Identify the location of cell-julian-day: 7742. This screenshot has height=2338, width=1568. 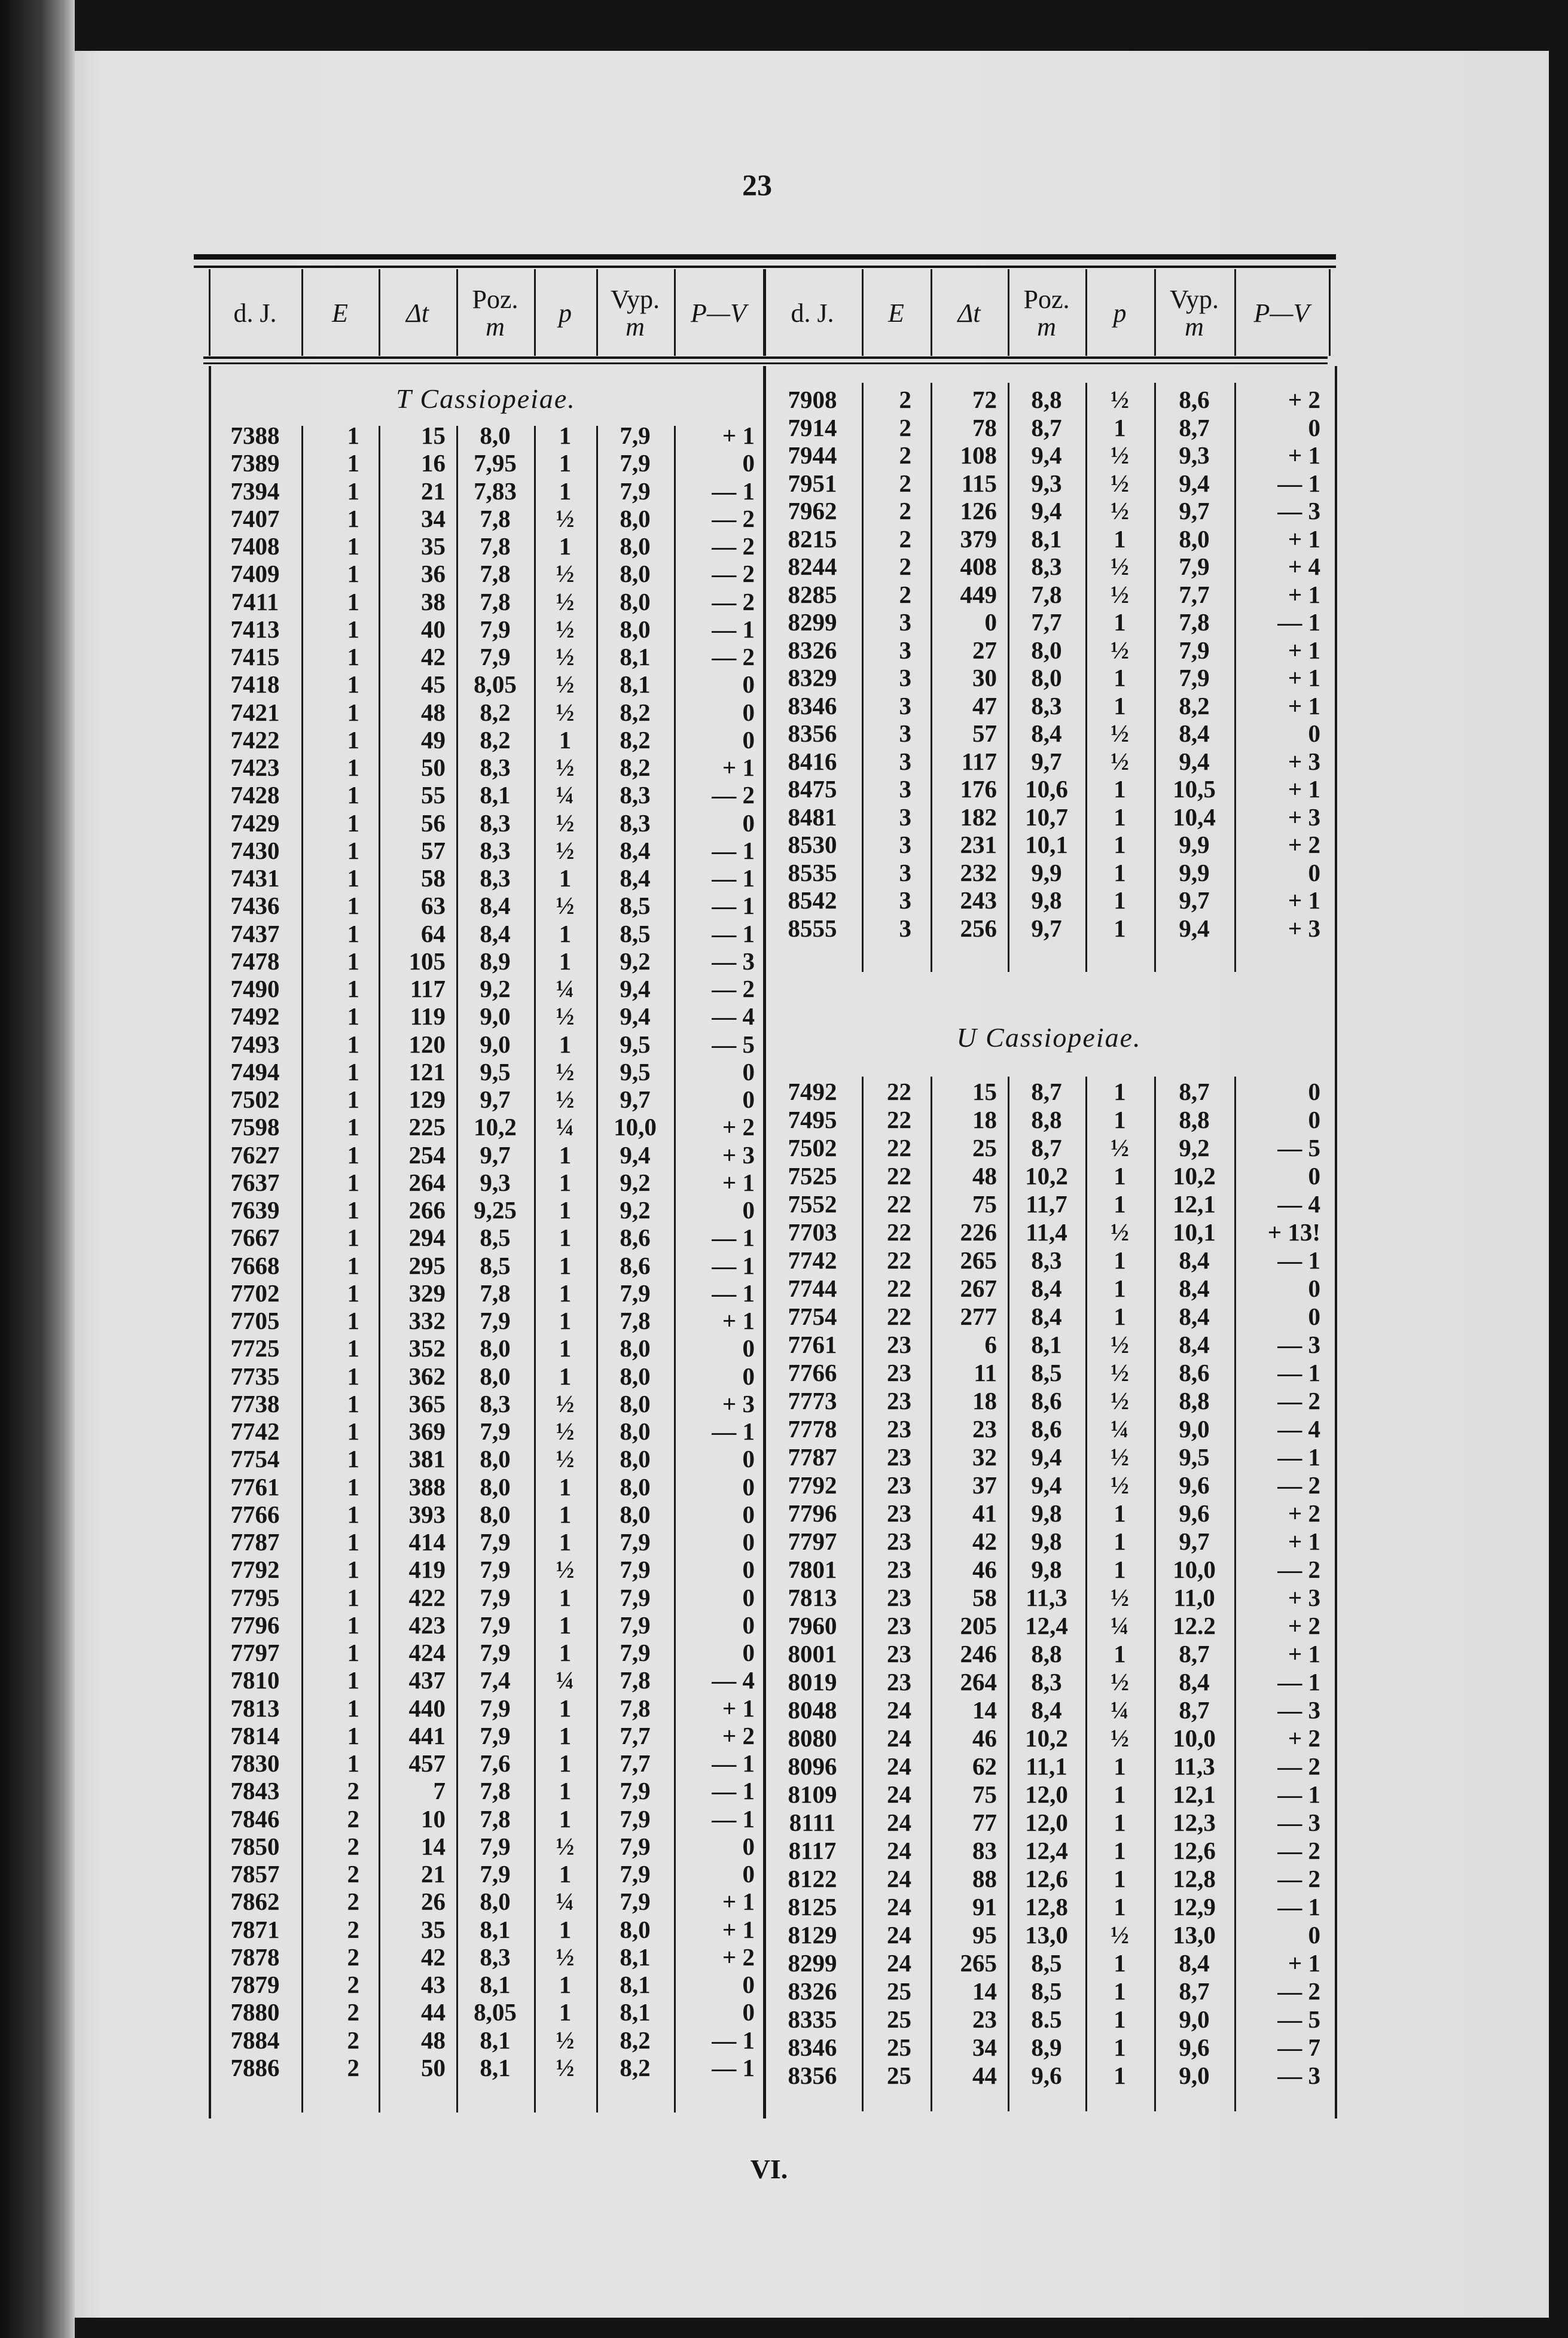
(812, 1260).